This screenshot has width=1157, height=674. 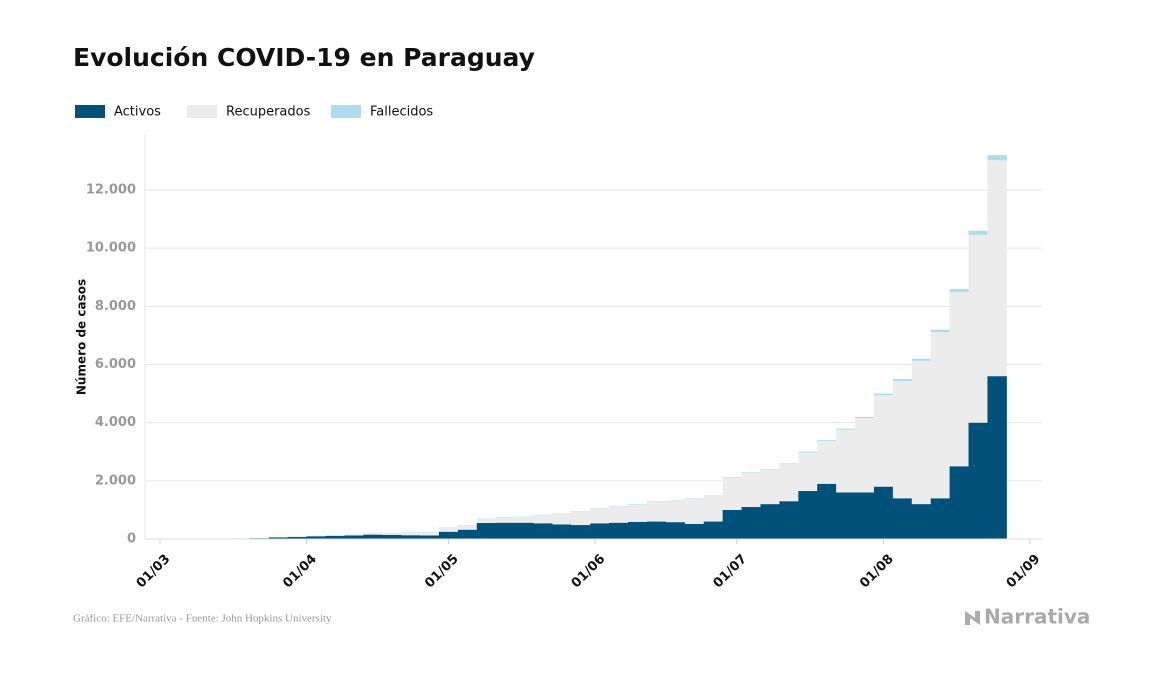 I want to click on brand: Narrativa, so click(x=1037, y=617).